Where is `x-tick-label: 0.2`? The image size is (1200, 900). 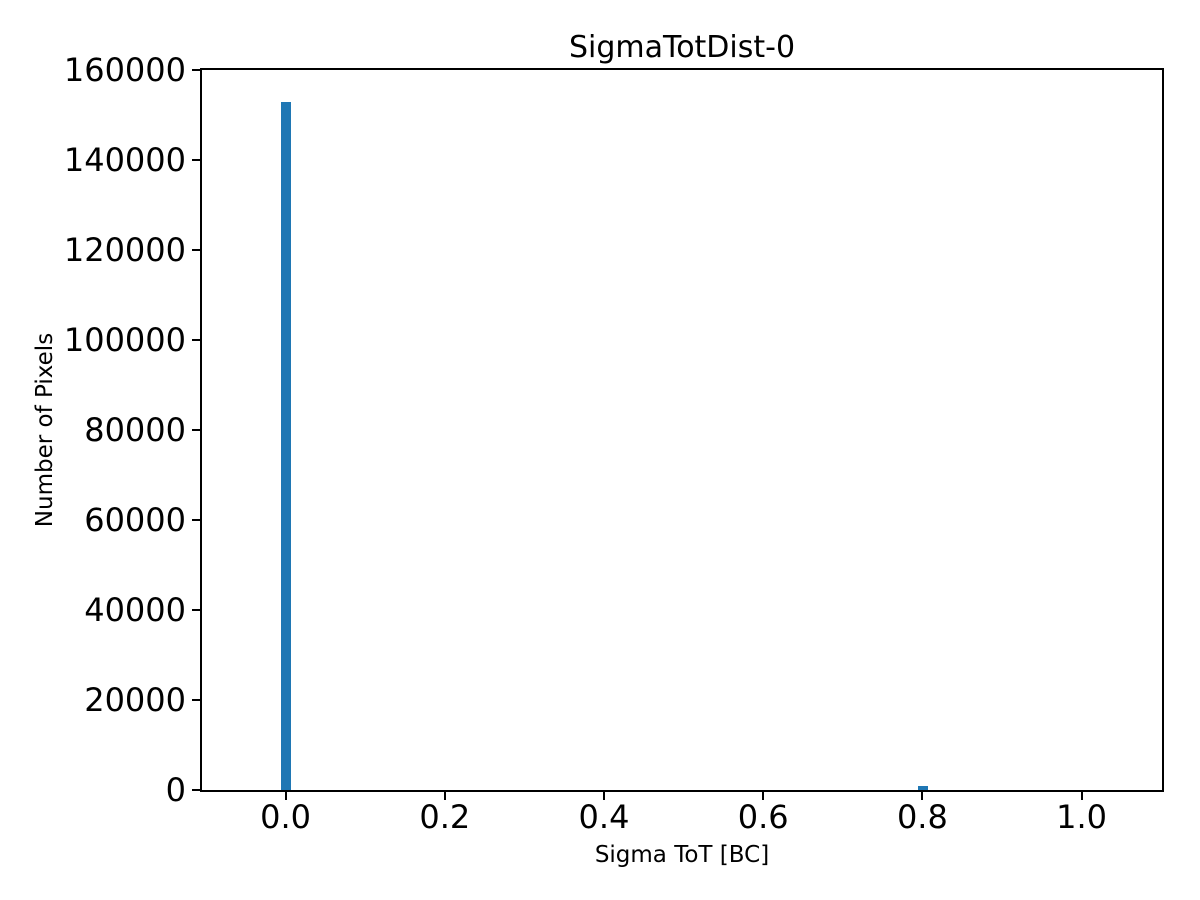
x-tick-label: 0.2 is located at coordinates (445, 817).